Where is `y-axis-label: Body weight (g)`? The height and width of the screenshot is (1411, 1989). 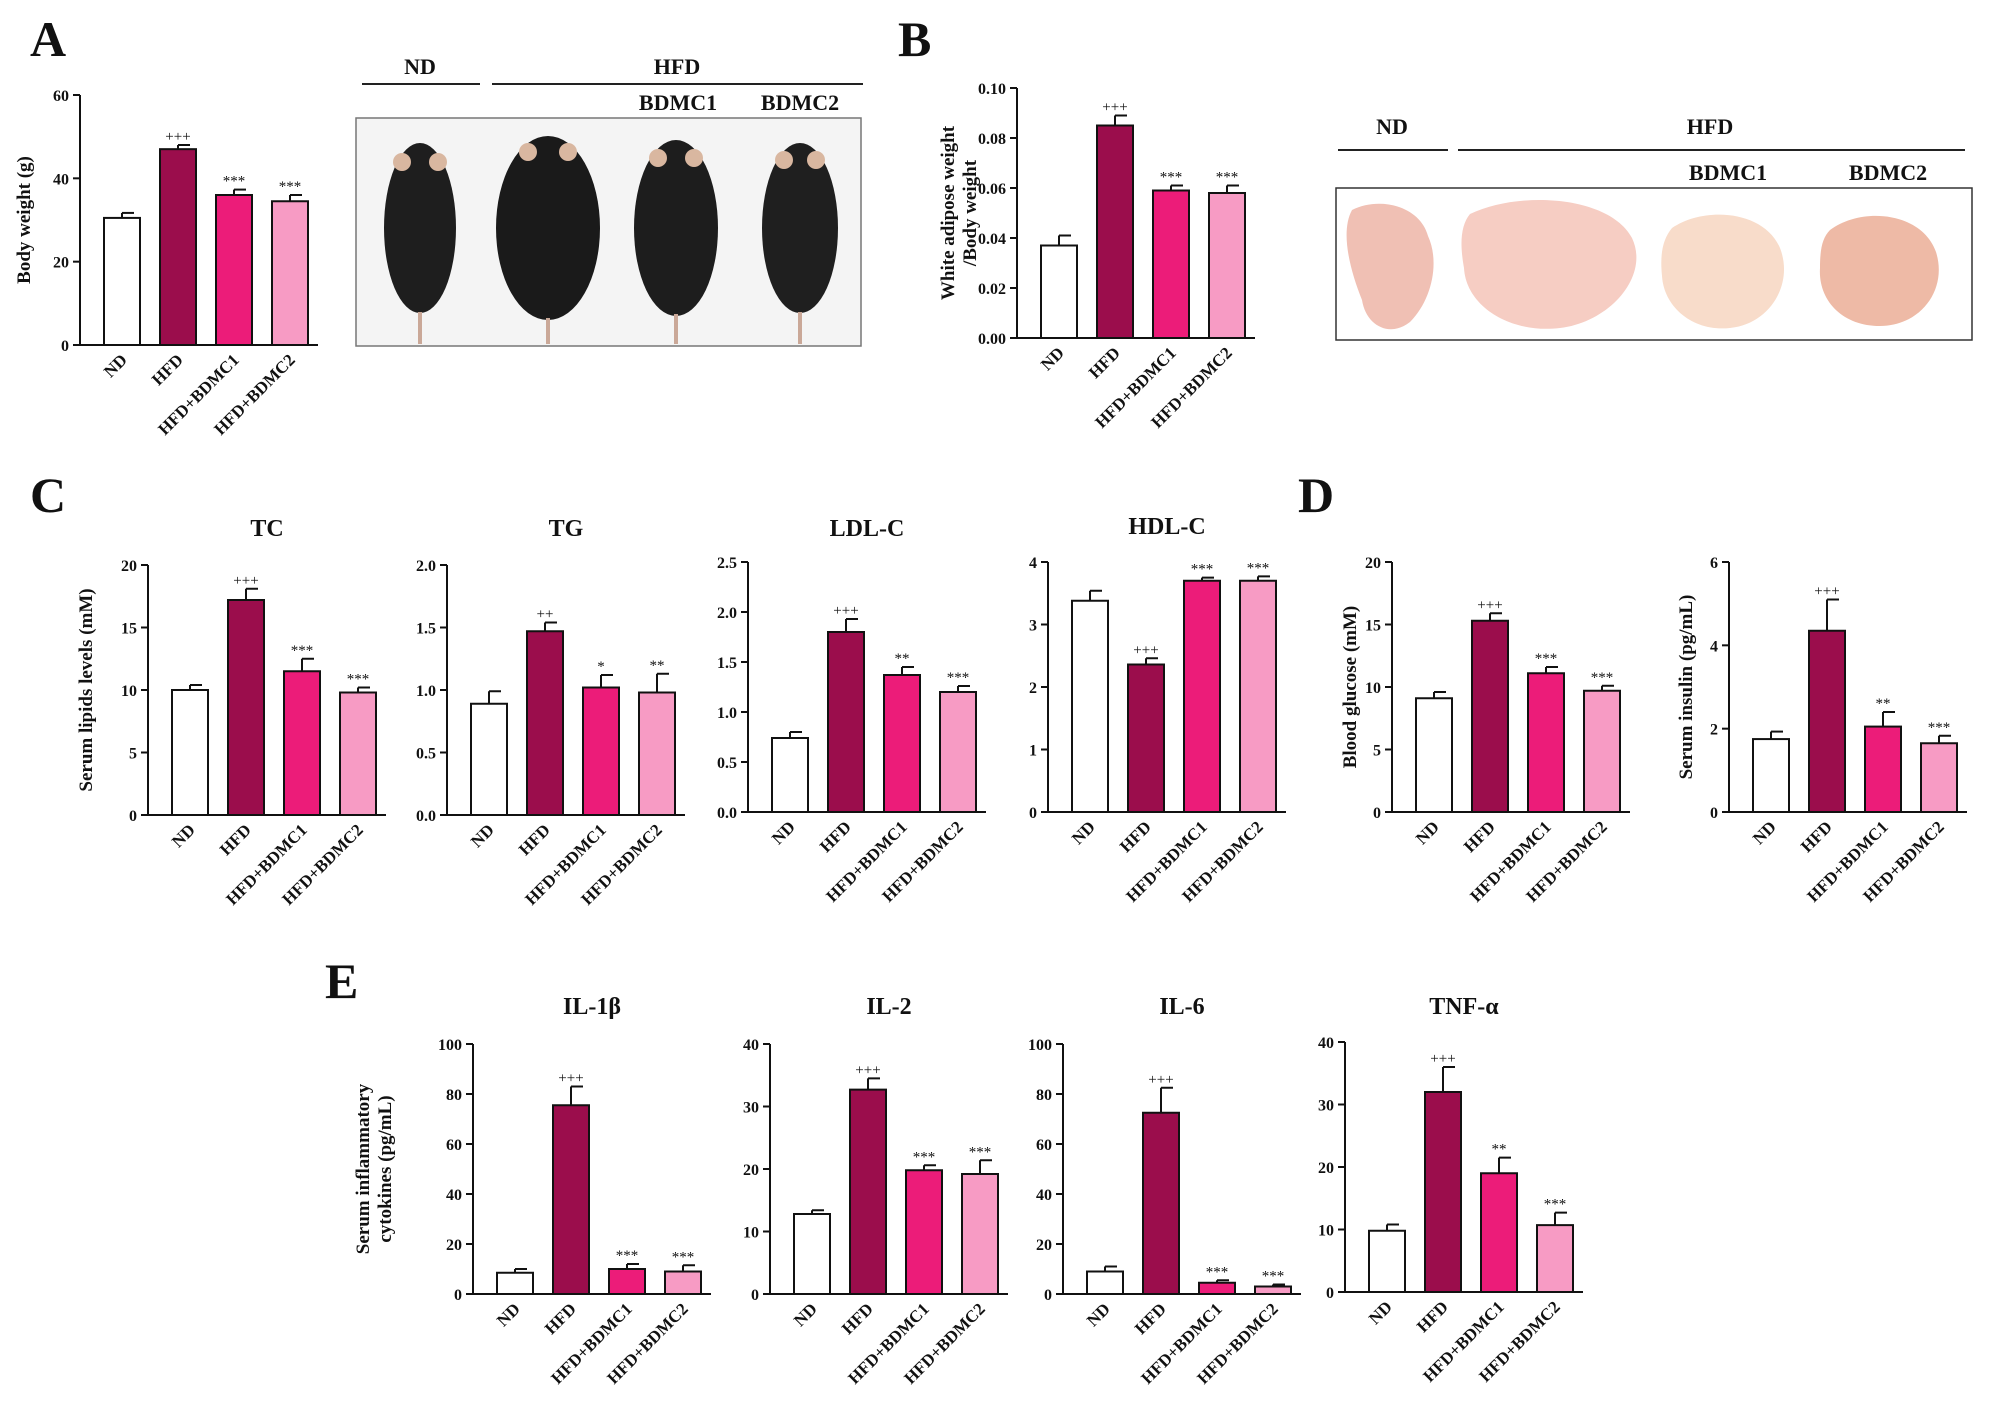
y-axis-label: Body weight (g) is located at coordinates (24, 220).